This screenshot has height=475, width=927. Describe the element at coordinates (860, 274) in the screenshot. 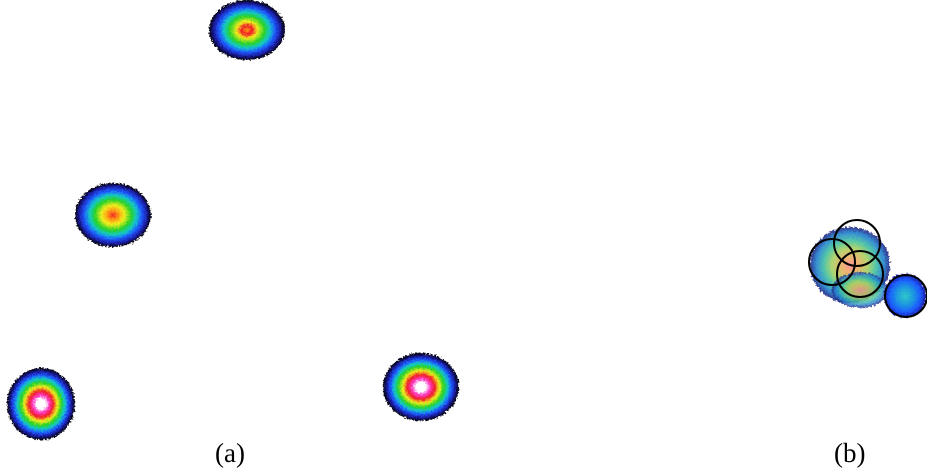

I see `detection-circle-center` at that location.